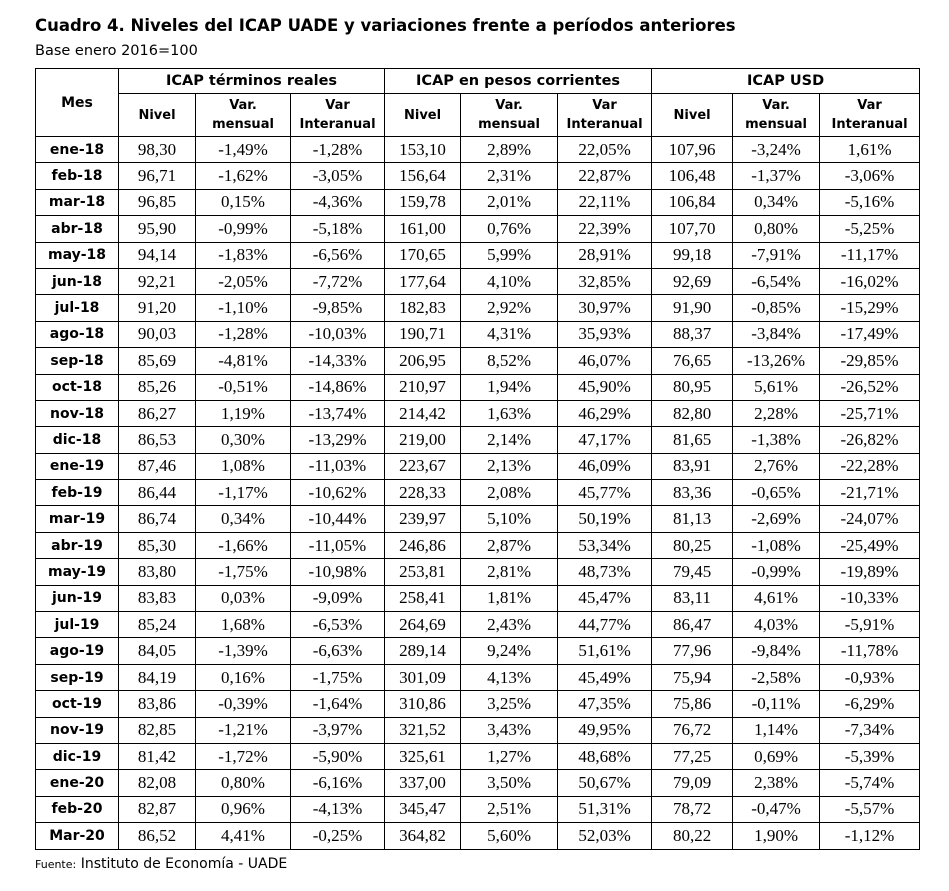 The height and width of the screenshot is (891, 949). I want to click on header-var-mensual-line1: Var., so click(509, 105).